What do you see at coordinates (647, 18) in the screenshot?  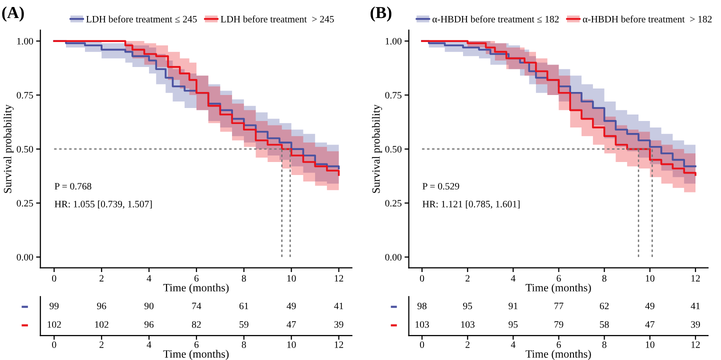 I see `legend-label: α-HBDH before treatment > 182` at bounding box center [647, 18].